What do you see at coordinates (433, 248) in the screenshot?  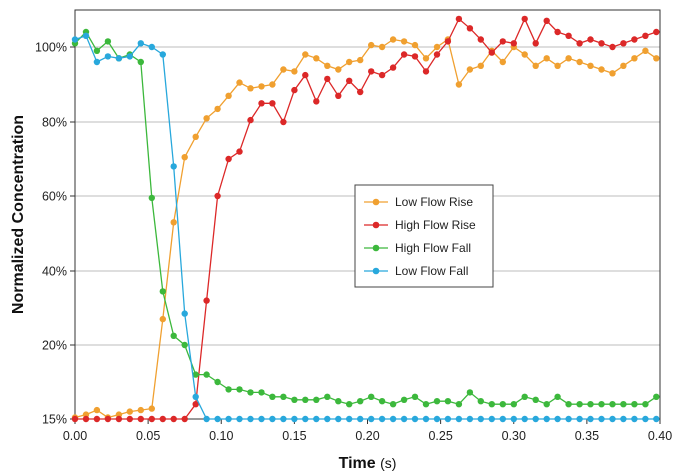 I see `legend-label-high-flow-fall: High Flow Fall` at bounding box center [433, 248].